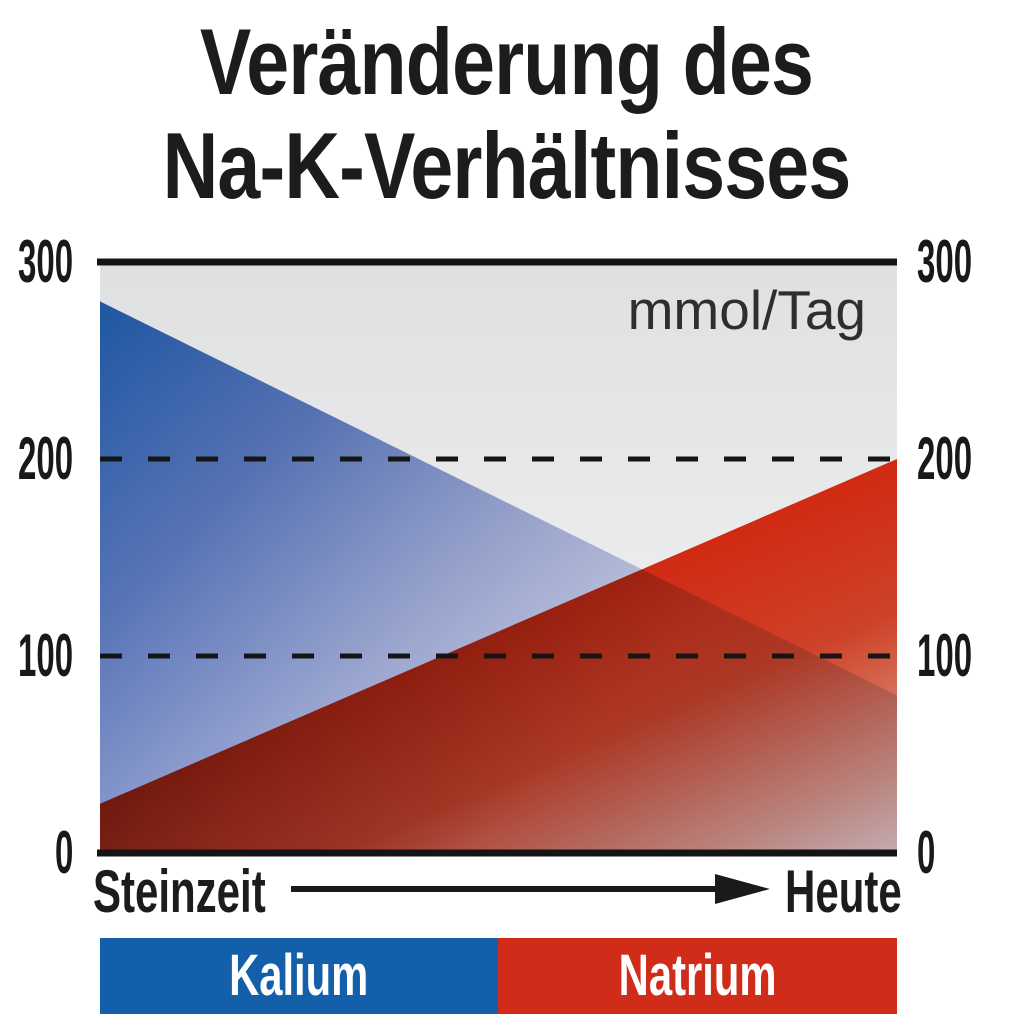 This screenshot has height=1026, width=1013. What do you see at coordinates (945, 261) in the screenshot?
I see `y-tick-label-right-300: 300` at bounding box center [945, 261].